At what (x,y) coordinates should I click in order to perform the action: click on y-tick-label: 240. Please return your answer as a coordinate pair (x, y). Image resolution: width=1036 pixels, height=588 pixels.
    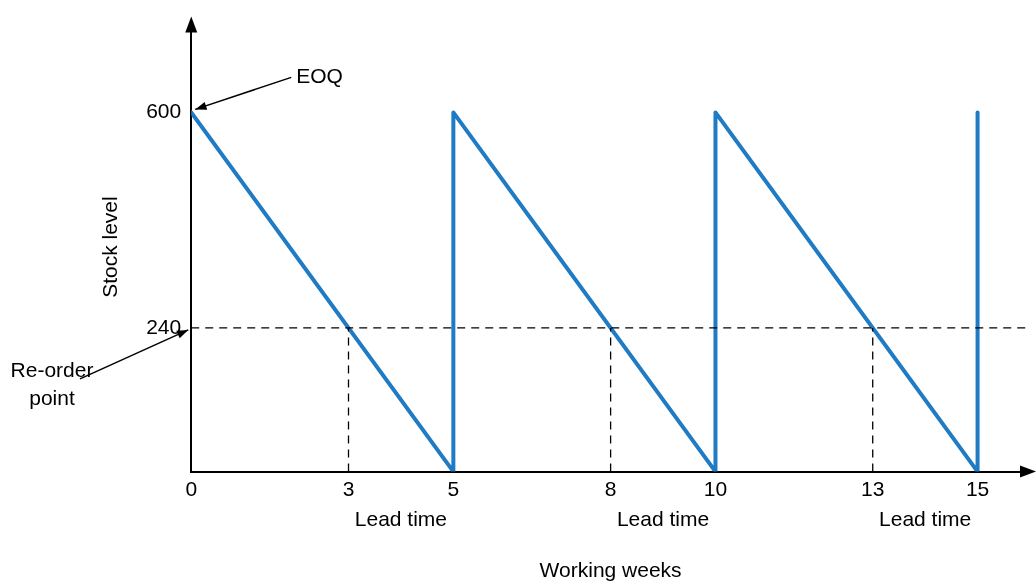
    Looking at the image, I should click on (164, 326).